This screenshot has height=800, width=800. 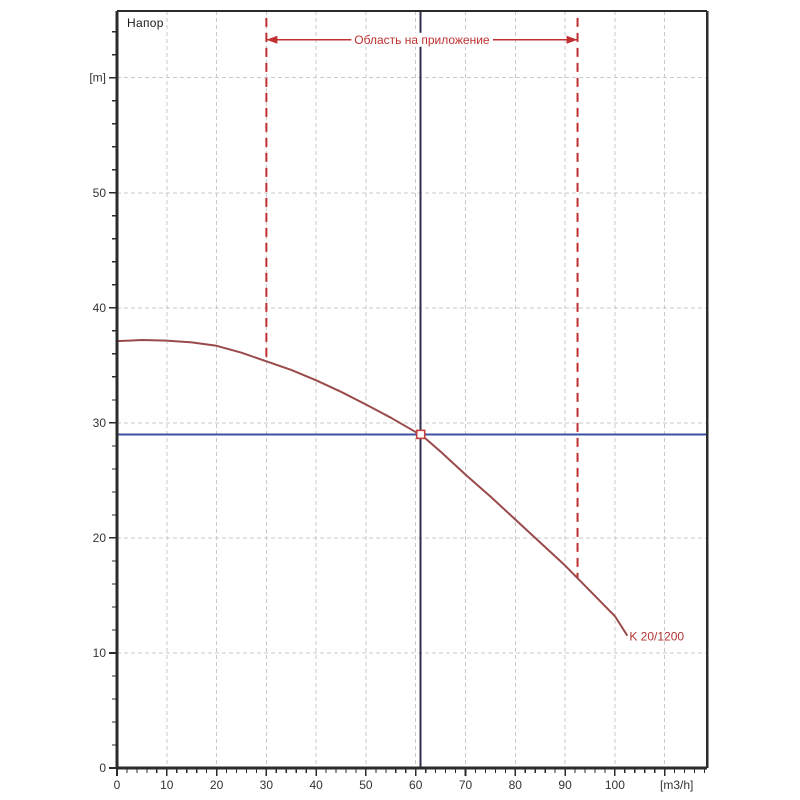 I want to click on x-tick-label: 100, so click(x=615, y=785).